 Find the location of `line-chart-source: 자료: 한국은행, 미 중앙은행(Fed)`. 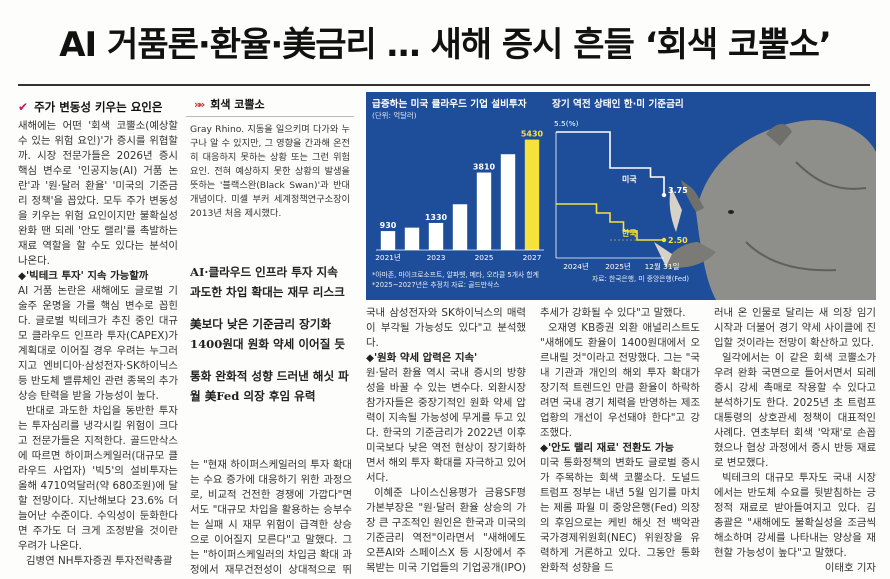

line-chart-source: 자료: 한국은행, 미 중앙은행(Fed) is located at coordinates (641, 279).